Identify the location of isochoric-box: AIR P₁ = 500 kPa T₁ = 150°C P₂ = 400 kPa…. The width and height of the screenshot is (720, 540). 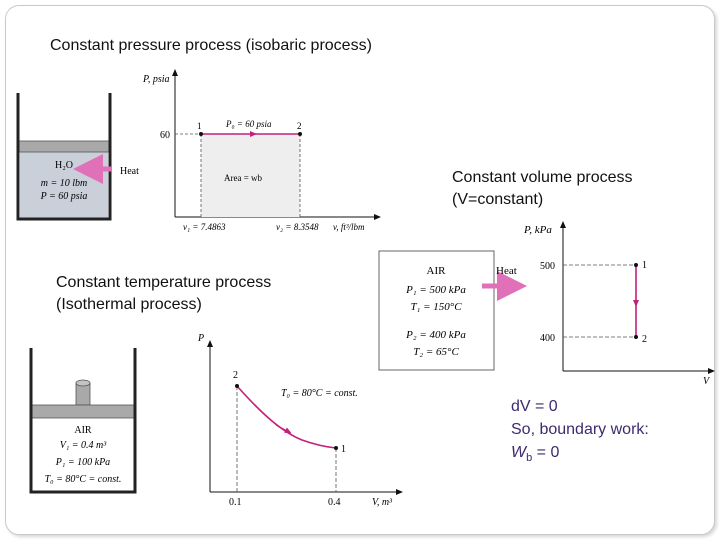
(436, 310).